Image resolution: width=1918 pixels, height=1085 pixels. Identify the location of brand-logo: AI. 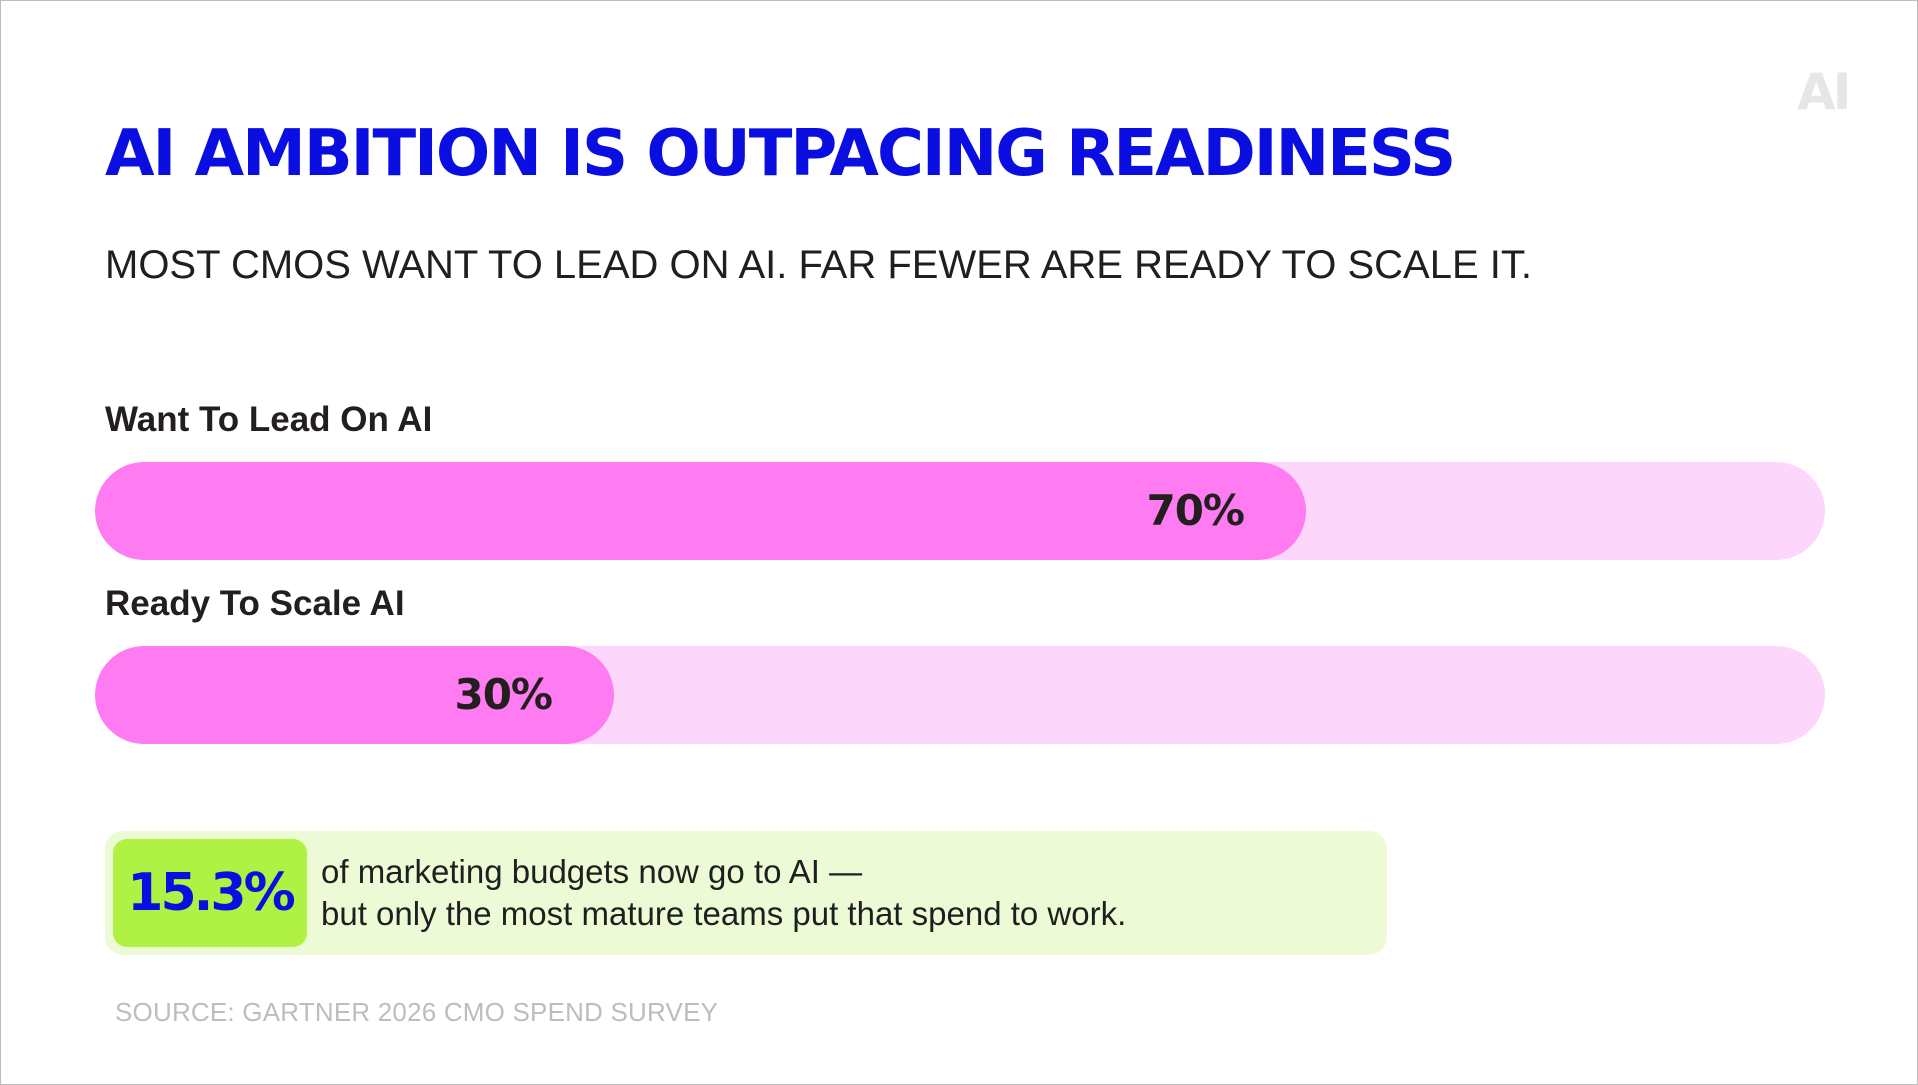
(1824, 92).